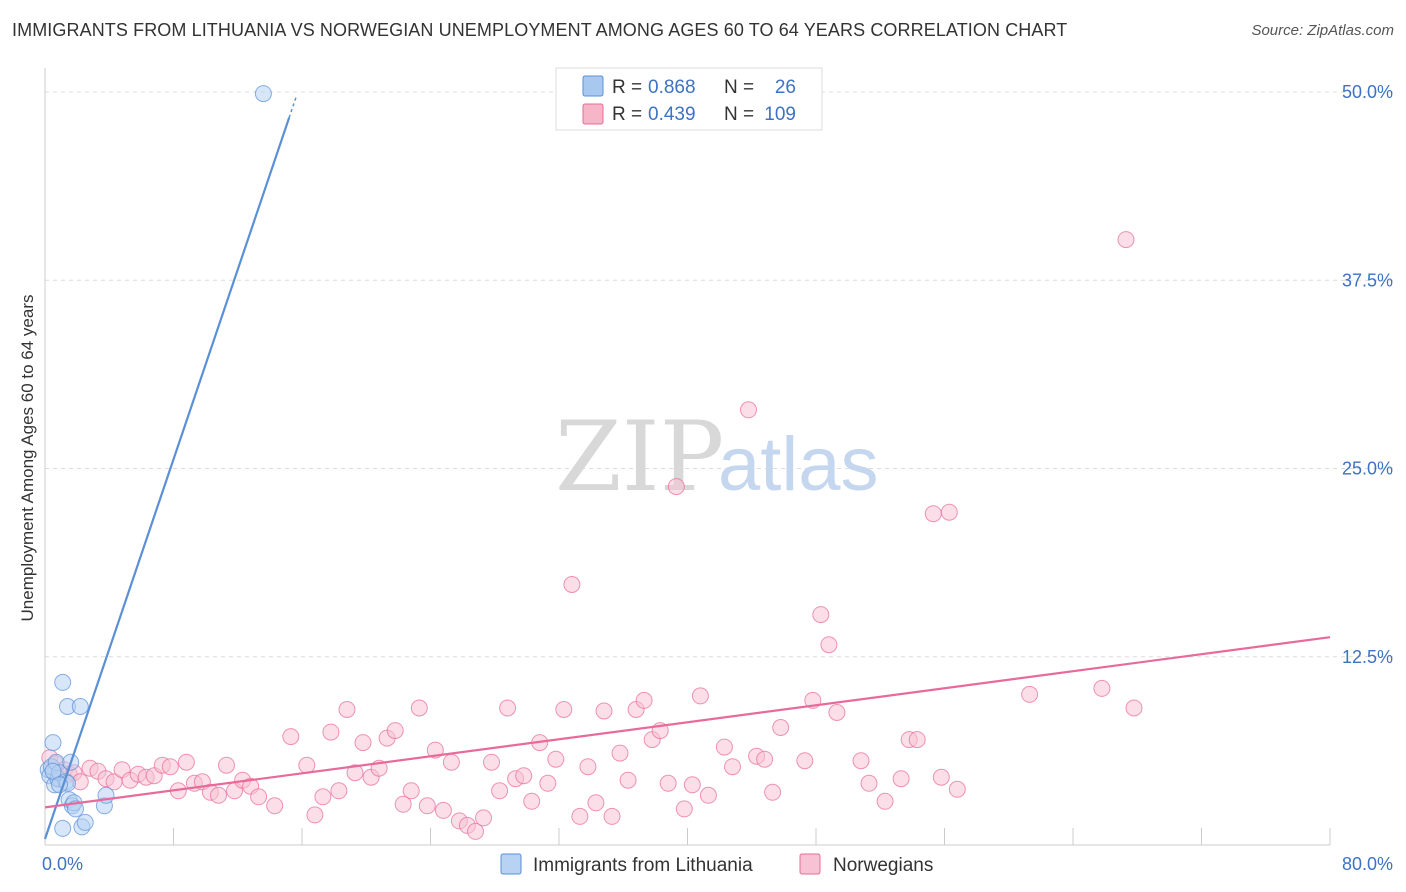  Describe the element at coordinates (627, 114) in the screenshot. I see `r-label-norwegians: R =` at that location.